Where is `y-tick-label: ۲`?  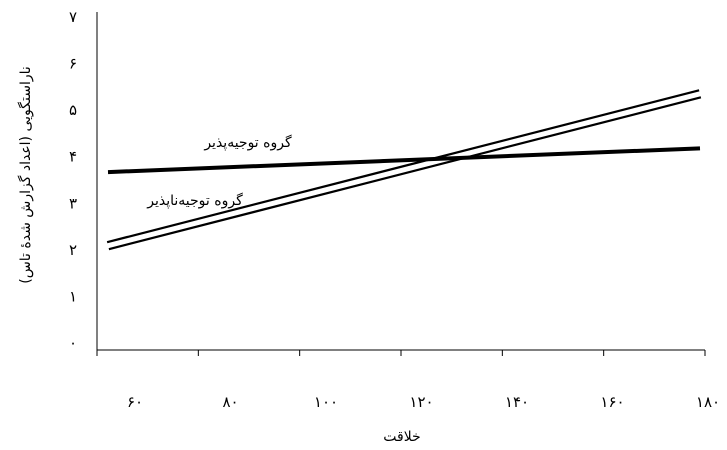 y-tick-label: ۲ is located at coordinates (73, 250).